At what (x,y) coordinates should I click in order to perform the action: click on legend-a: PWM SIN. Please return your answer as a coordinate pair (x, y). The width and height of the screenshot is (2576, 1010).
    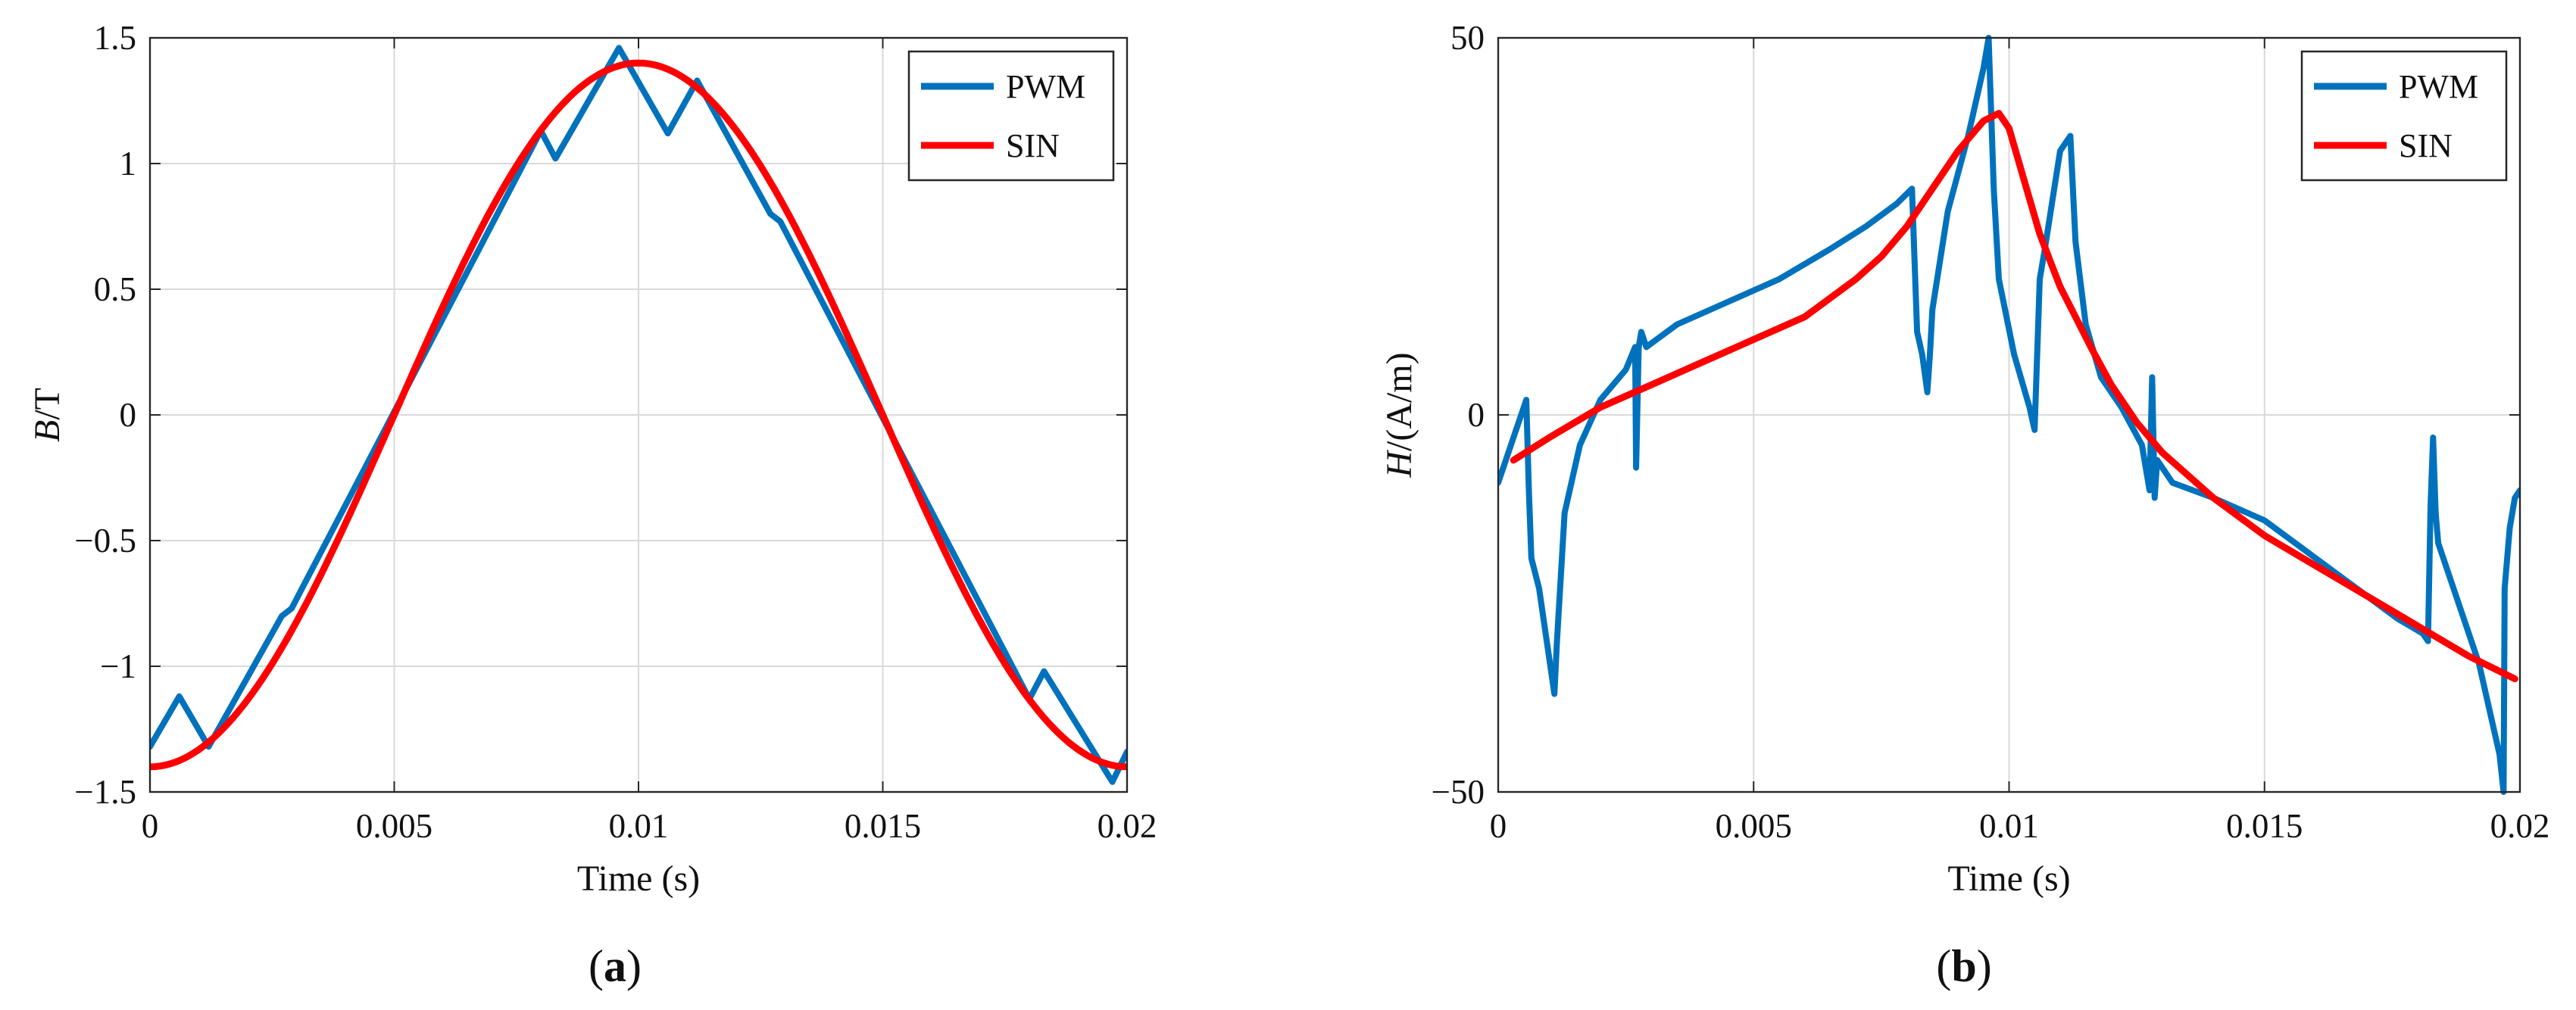
    Looking at the image, I should click on (1011, 116).